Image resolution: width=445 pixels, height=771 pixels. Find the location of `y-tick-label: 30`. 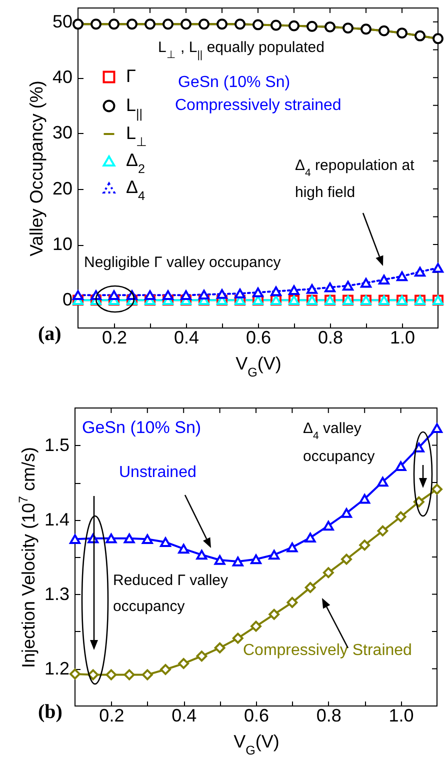

y-tick-label: 30 is located at coordinates (62, 132).